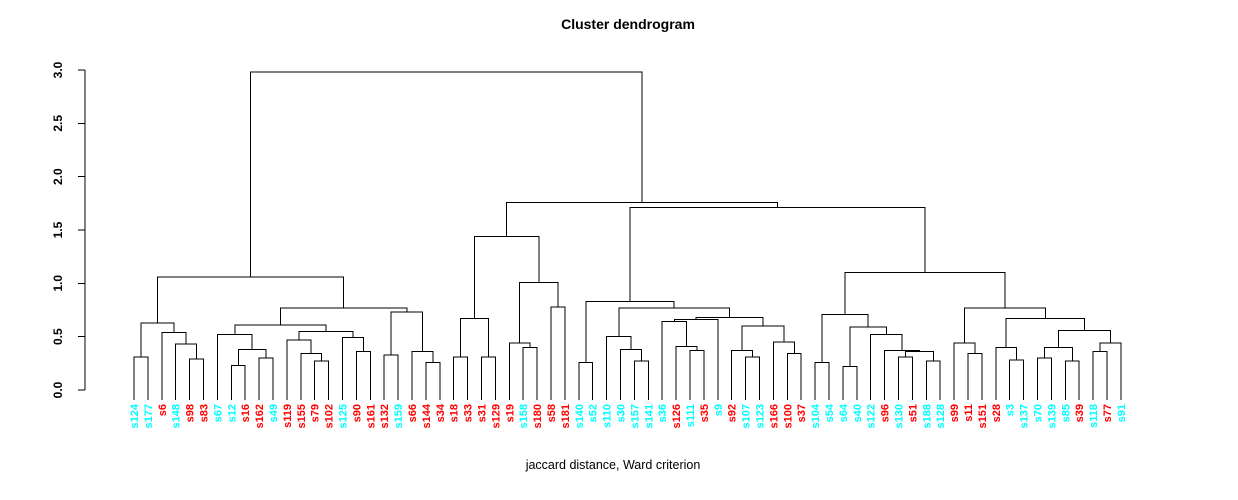 The height and width of the screenshot is (500, 1238). I want to click on leaf-label: s181, so click(566, 416).